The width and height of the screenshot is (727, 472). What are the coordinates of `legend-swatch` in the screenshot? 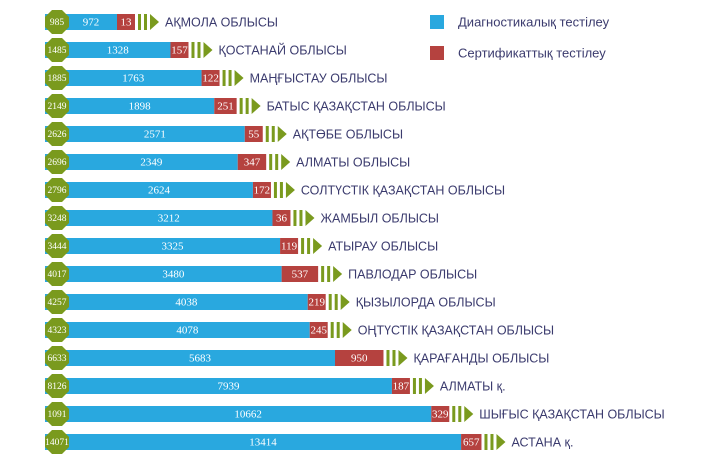 It's located at (437, 22).